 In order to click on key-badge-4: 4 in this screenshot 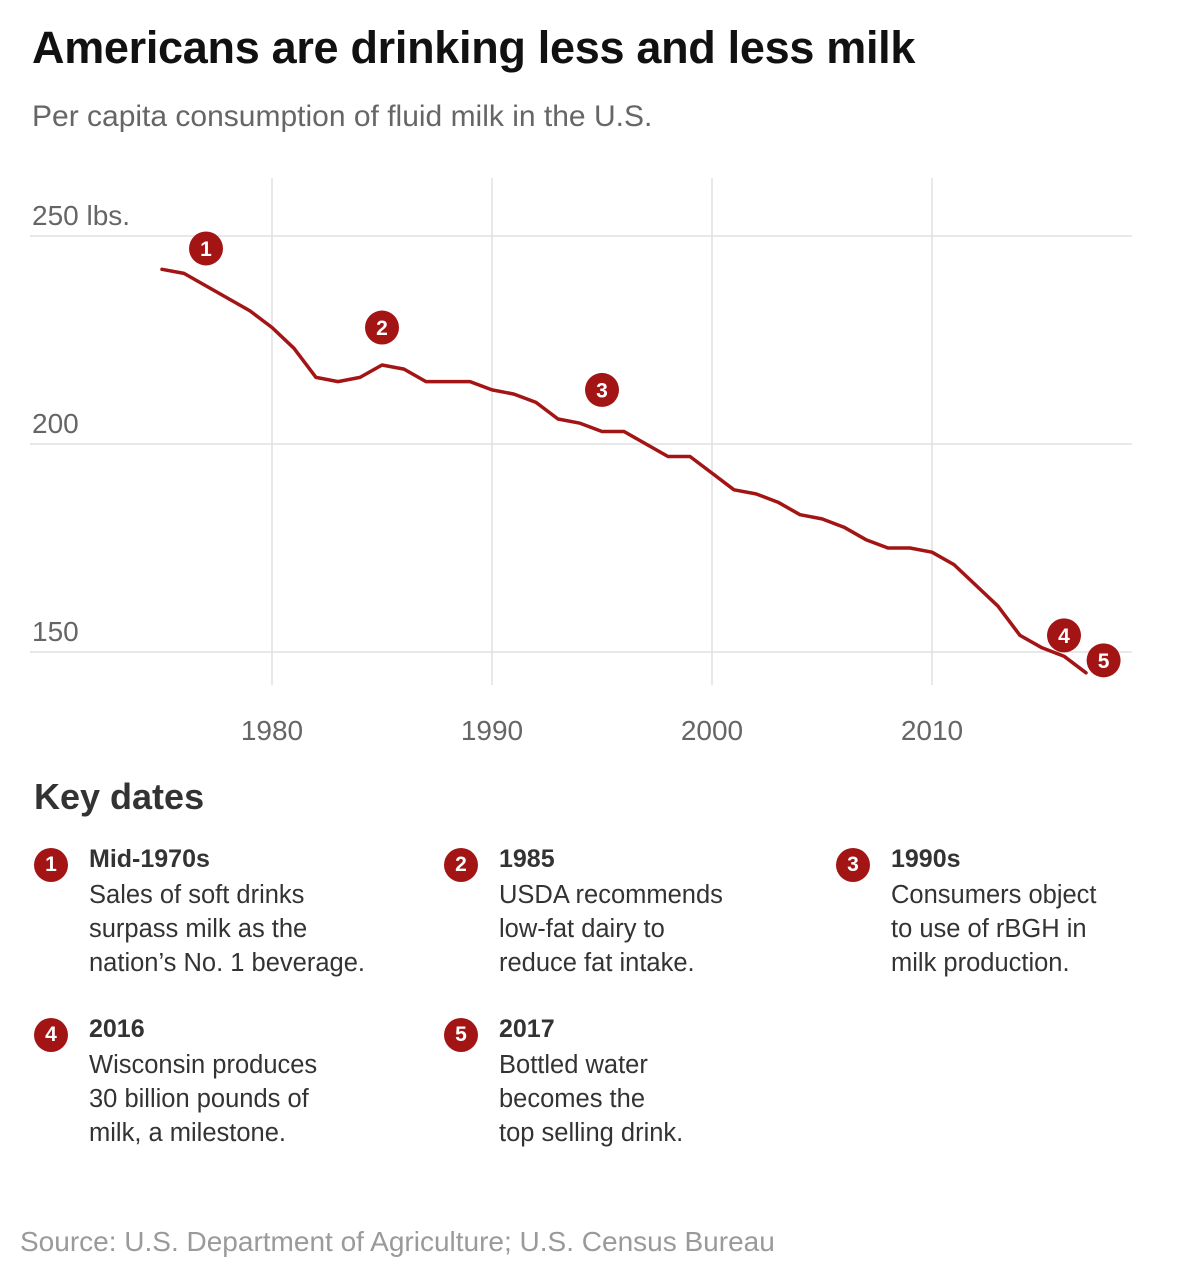, I will do `click(51, 1035)`.